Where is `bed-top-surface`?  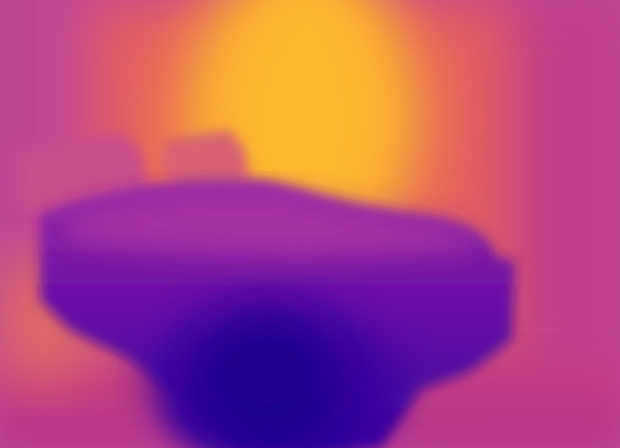
bed-top-surface is located at coordinates (269, 224).